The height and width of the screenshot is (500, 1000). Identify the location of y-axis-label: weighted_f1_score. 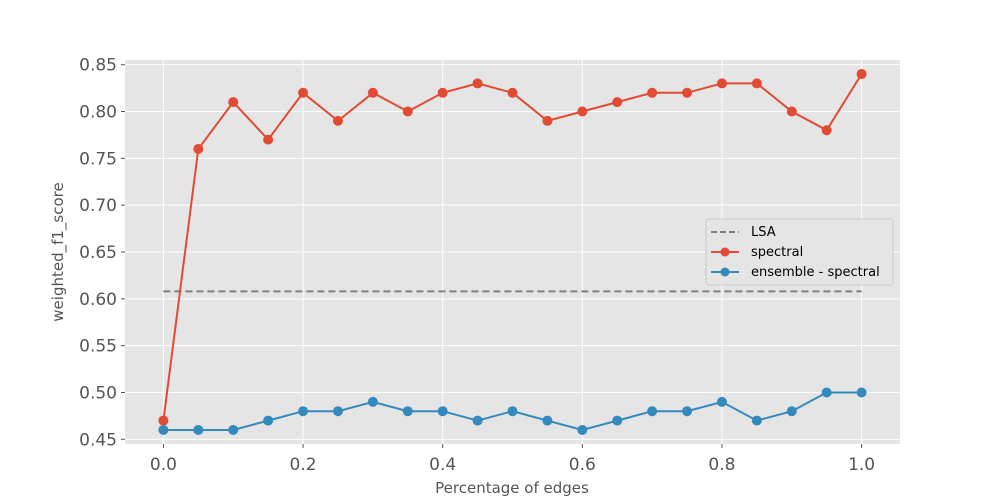
(58, 251).